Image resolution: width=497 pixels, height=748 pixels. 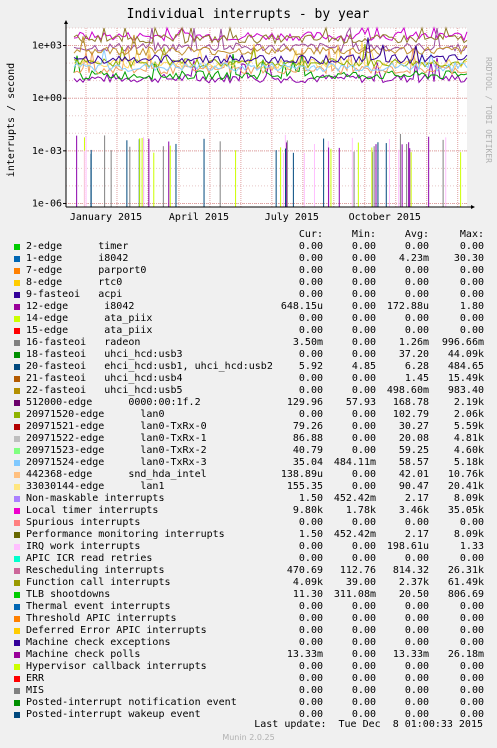 What do you see at coordinates (354, 498) in the screenshot?
I see `legend-value-min: 452.42m` at bounding box center [354, 498].